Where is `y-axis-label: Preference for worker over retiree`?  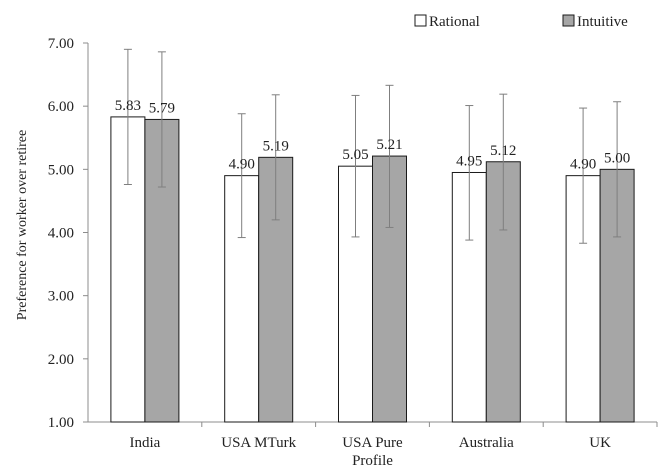
y-axis-label: Preference for worker over retiree is located at coordinates (22, 225).